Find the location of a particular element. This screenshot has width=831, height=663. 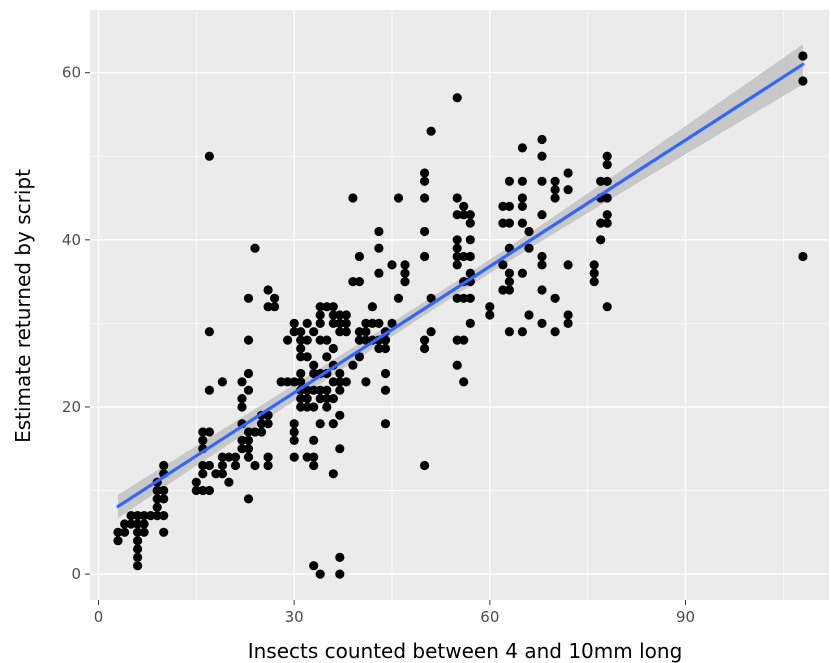

y-axis-ticks: 0 20 40 60 is located at coordinates (76, 323).